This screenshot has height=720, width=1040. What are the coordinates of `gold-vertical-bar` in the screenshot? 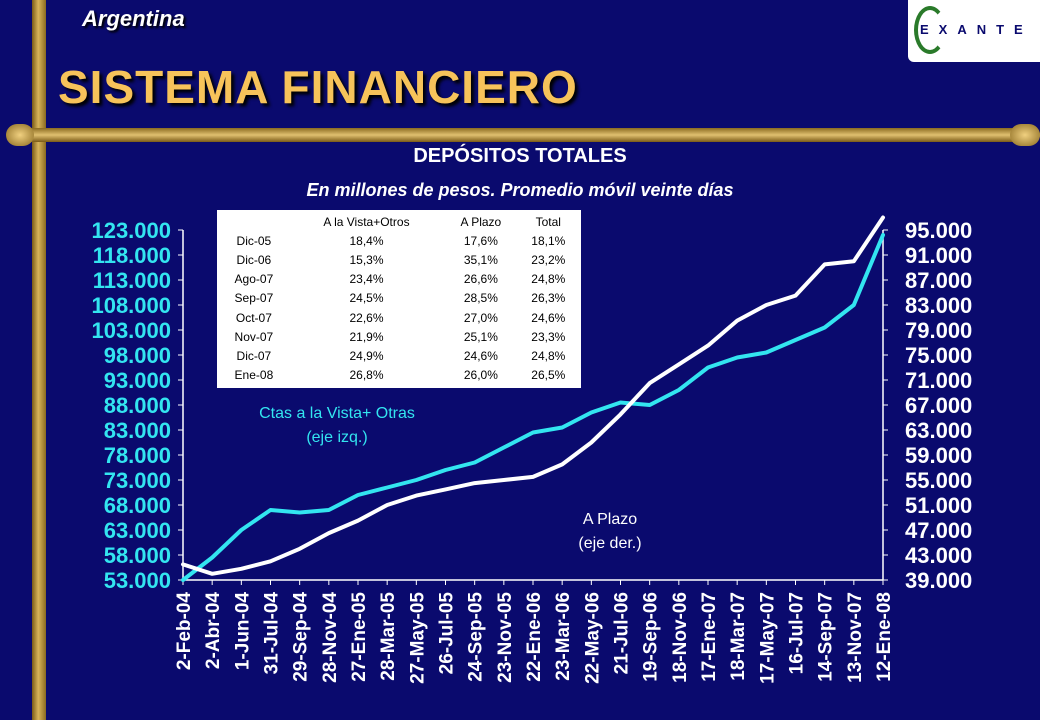 It's located at (39, 360).